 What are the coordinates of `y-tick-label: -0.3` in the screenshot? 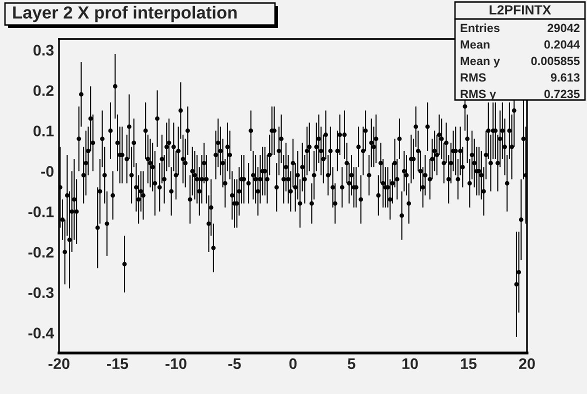 It's located at (41, 292).